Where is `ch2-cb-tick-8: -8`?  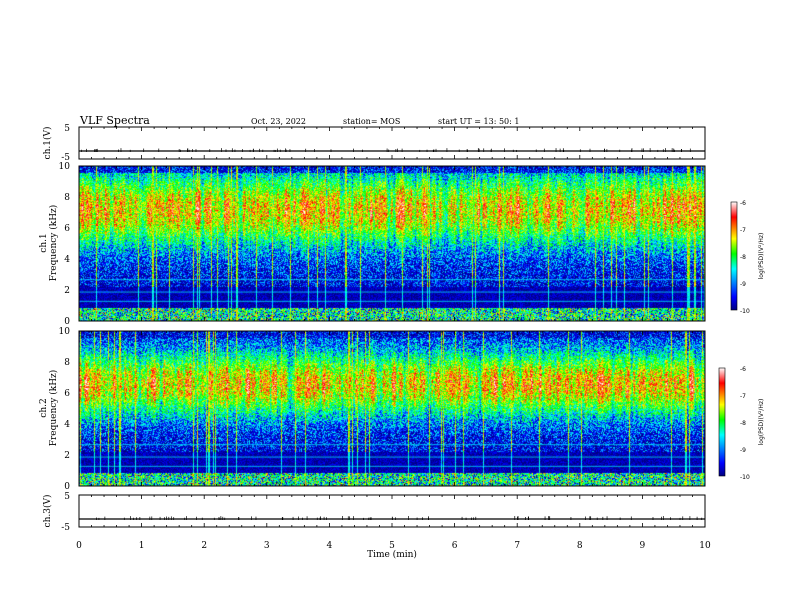 ch2-cb-tick-8: -8 is located at coordinates (743, 423).